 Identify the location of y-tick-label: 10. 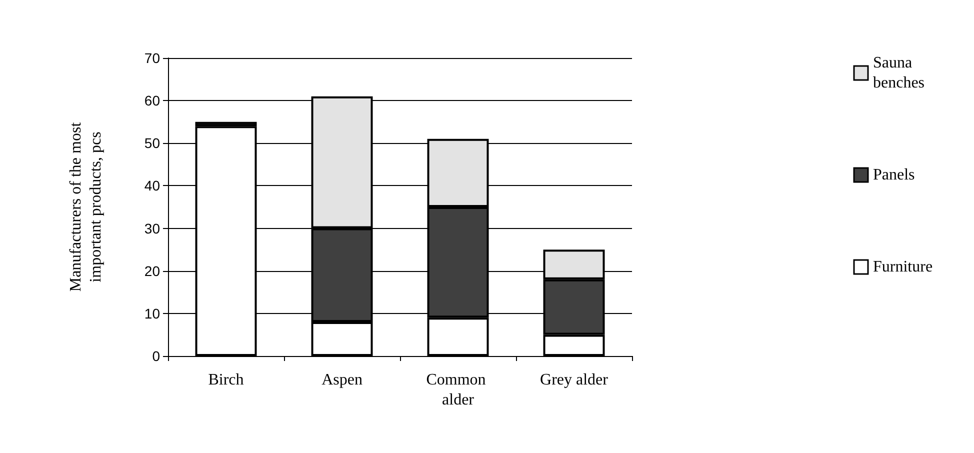
(152, 313).